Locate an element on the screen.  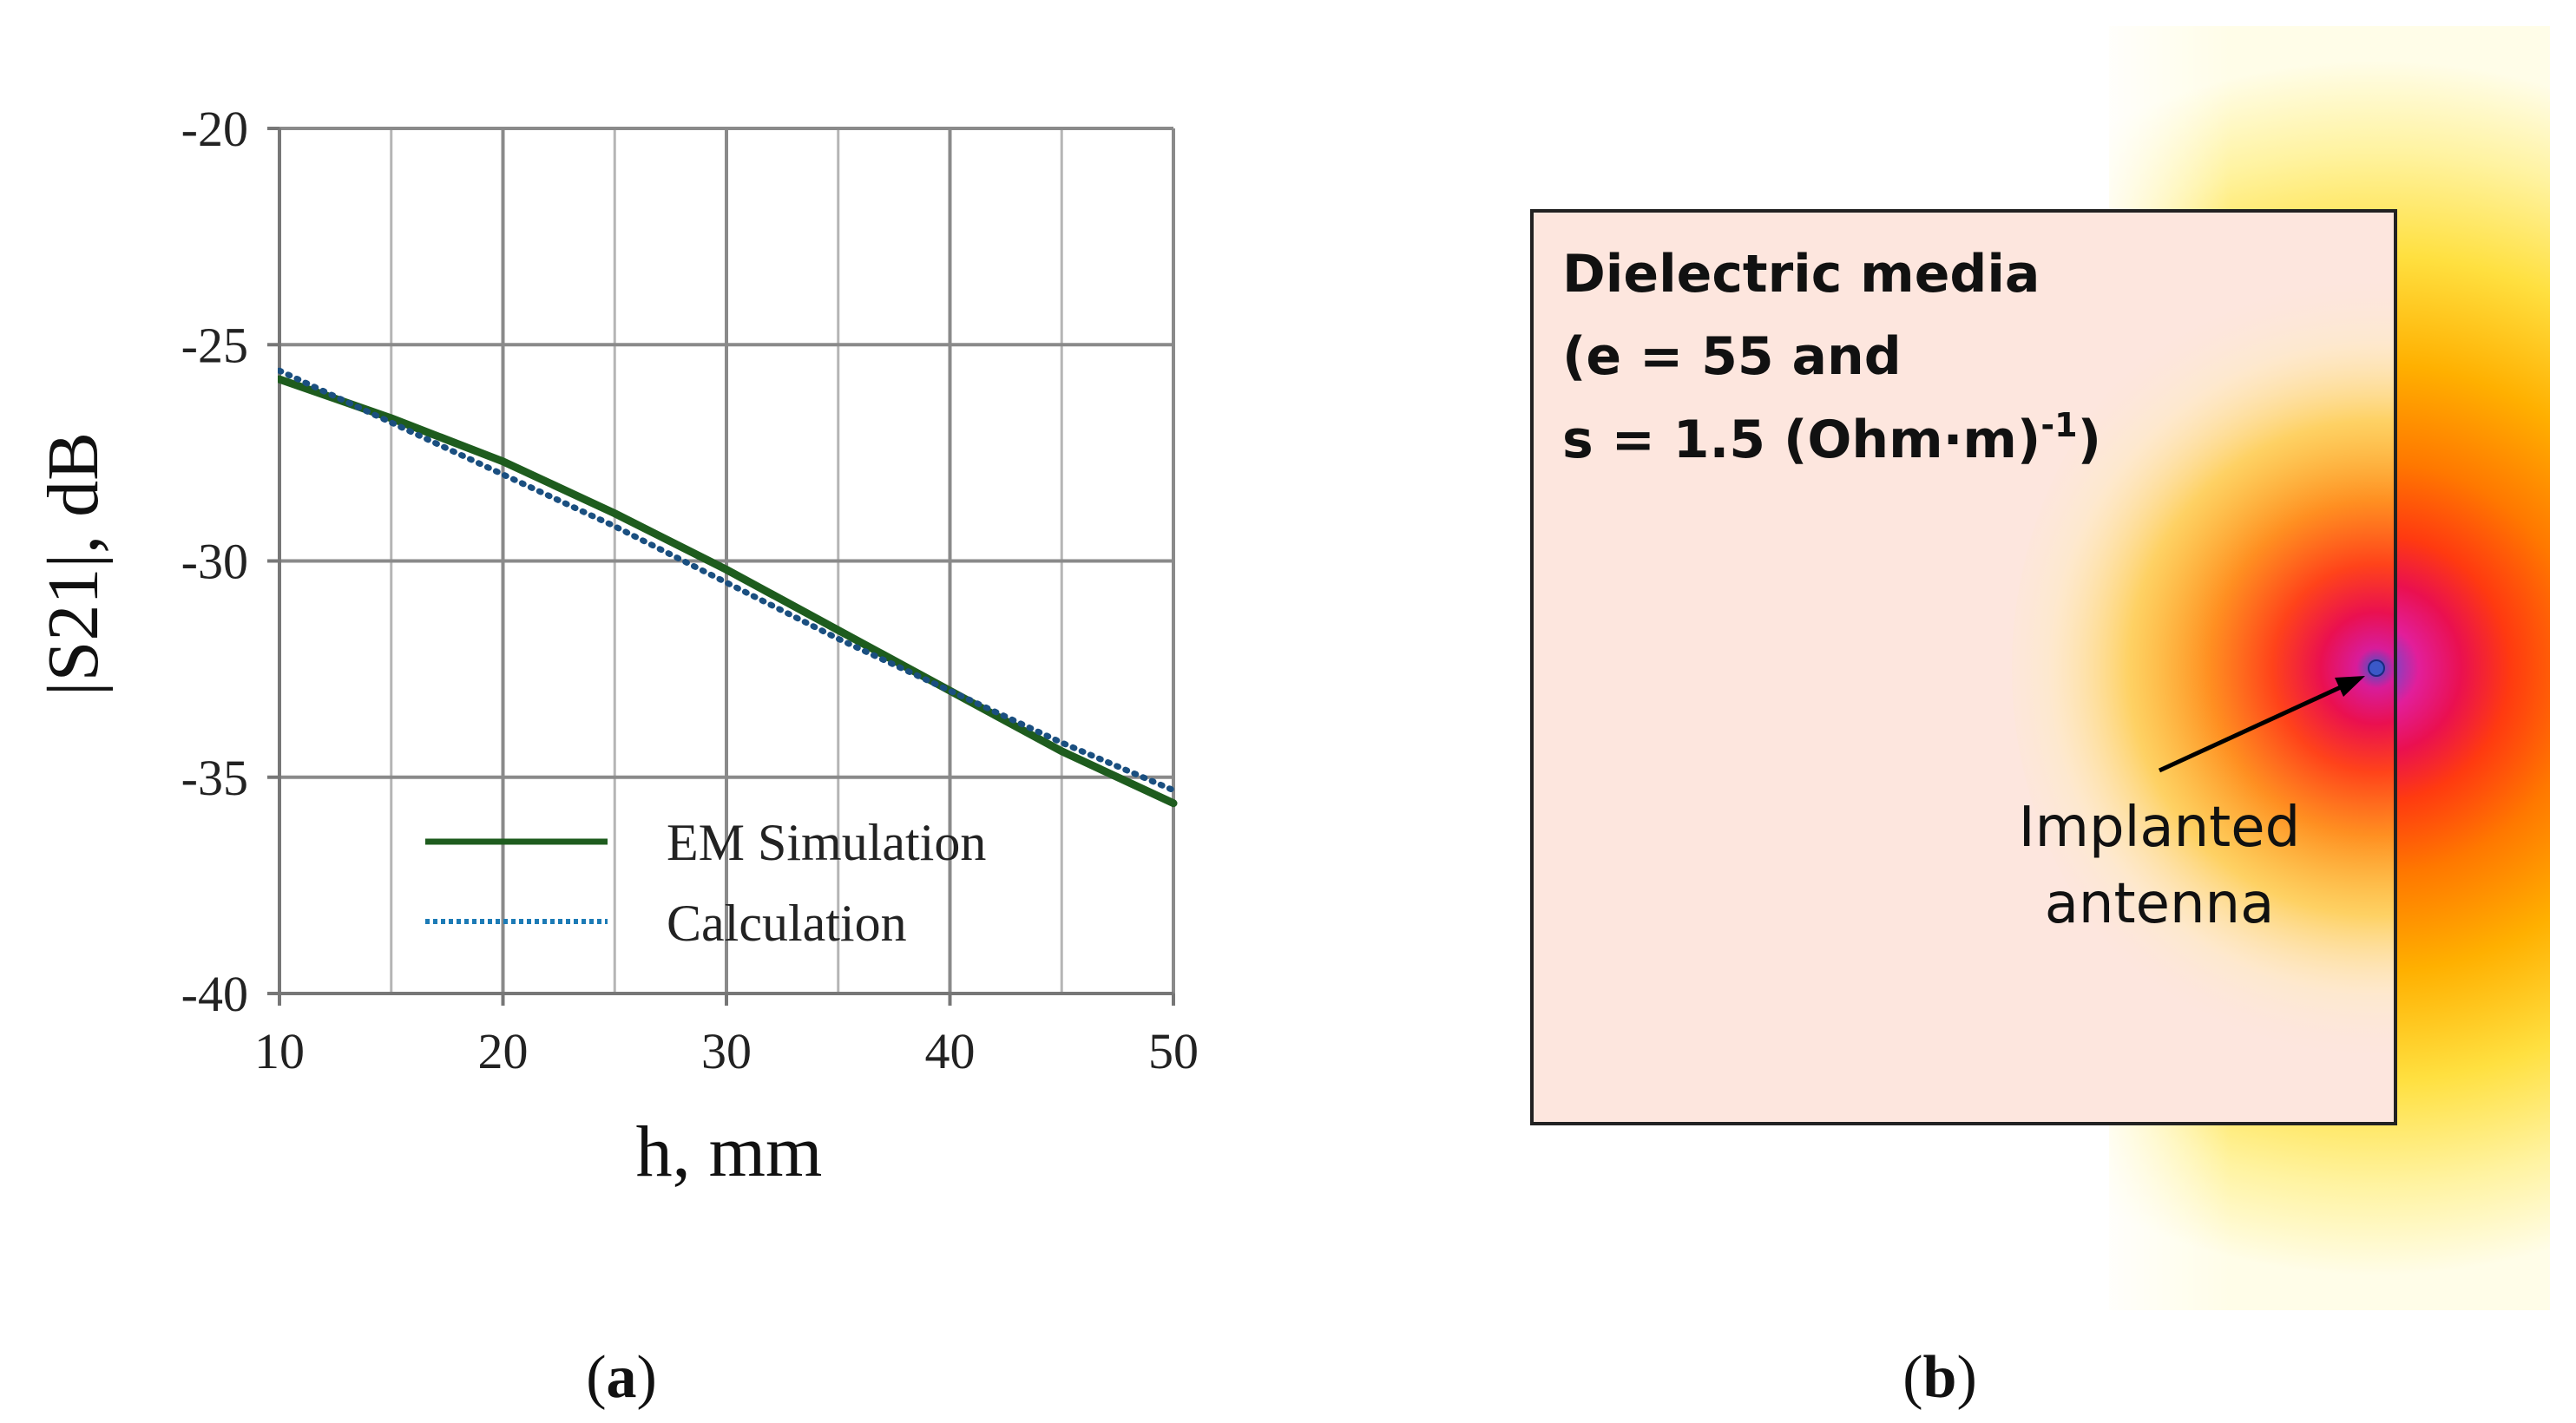
x-tick-label: 30 is located at coordinates (727, 1051).